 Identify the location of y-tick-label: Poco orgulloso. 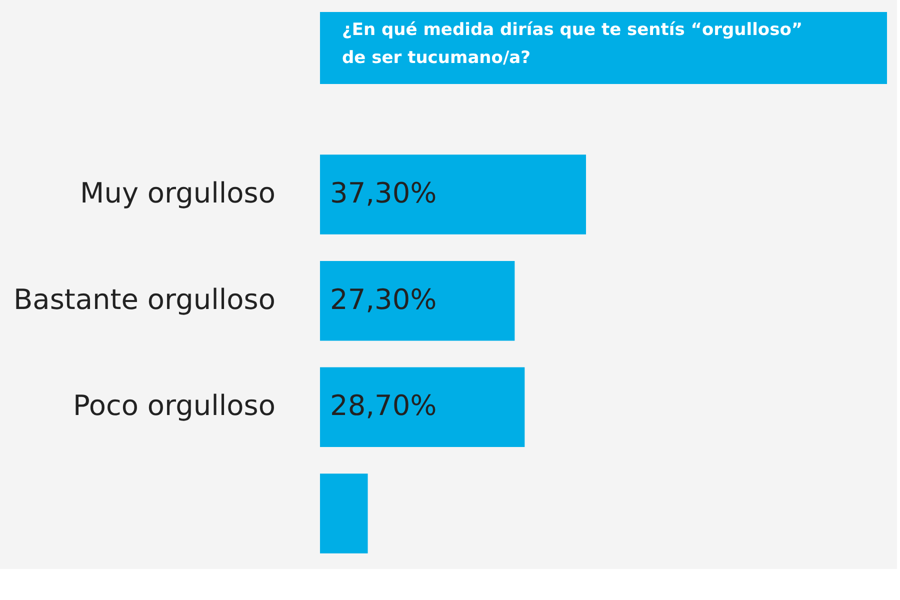
(174, 405).